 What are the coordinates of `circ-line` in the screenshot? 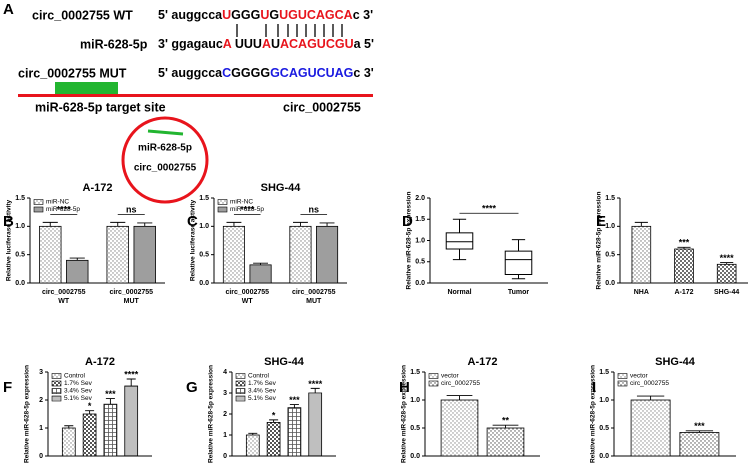 It's located at (195, 95).